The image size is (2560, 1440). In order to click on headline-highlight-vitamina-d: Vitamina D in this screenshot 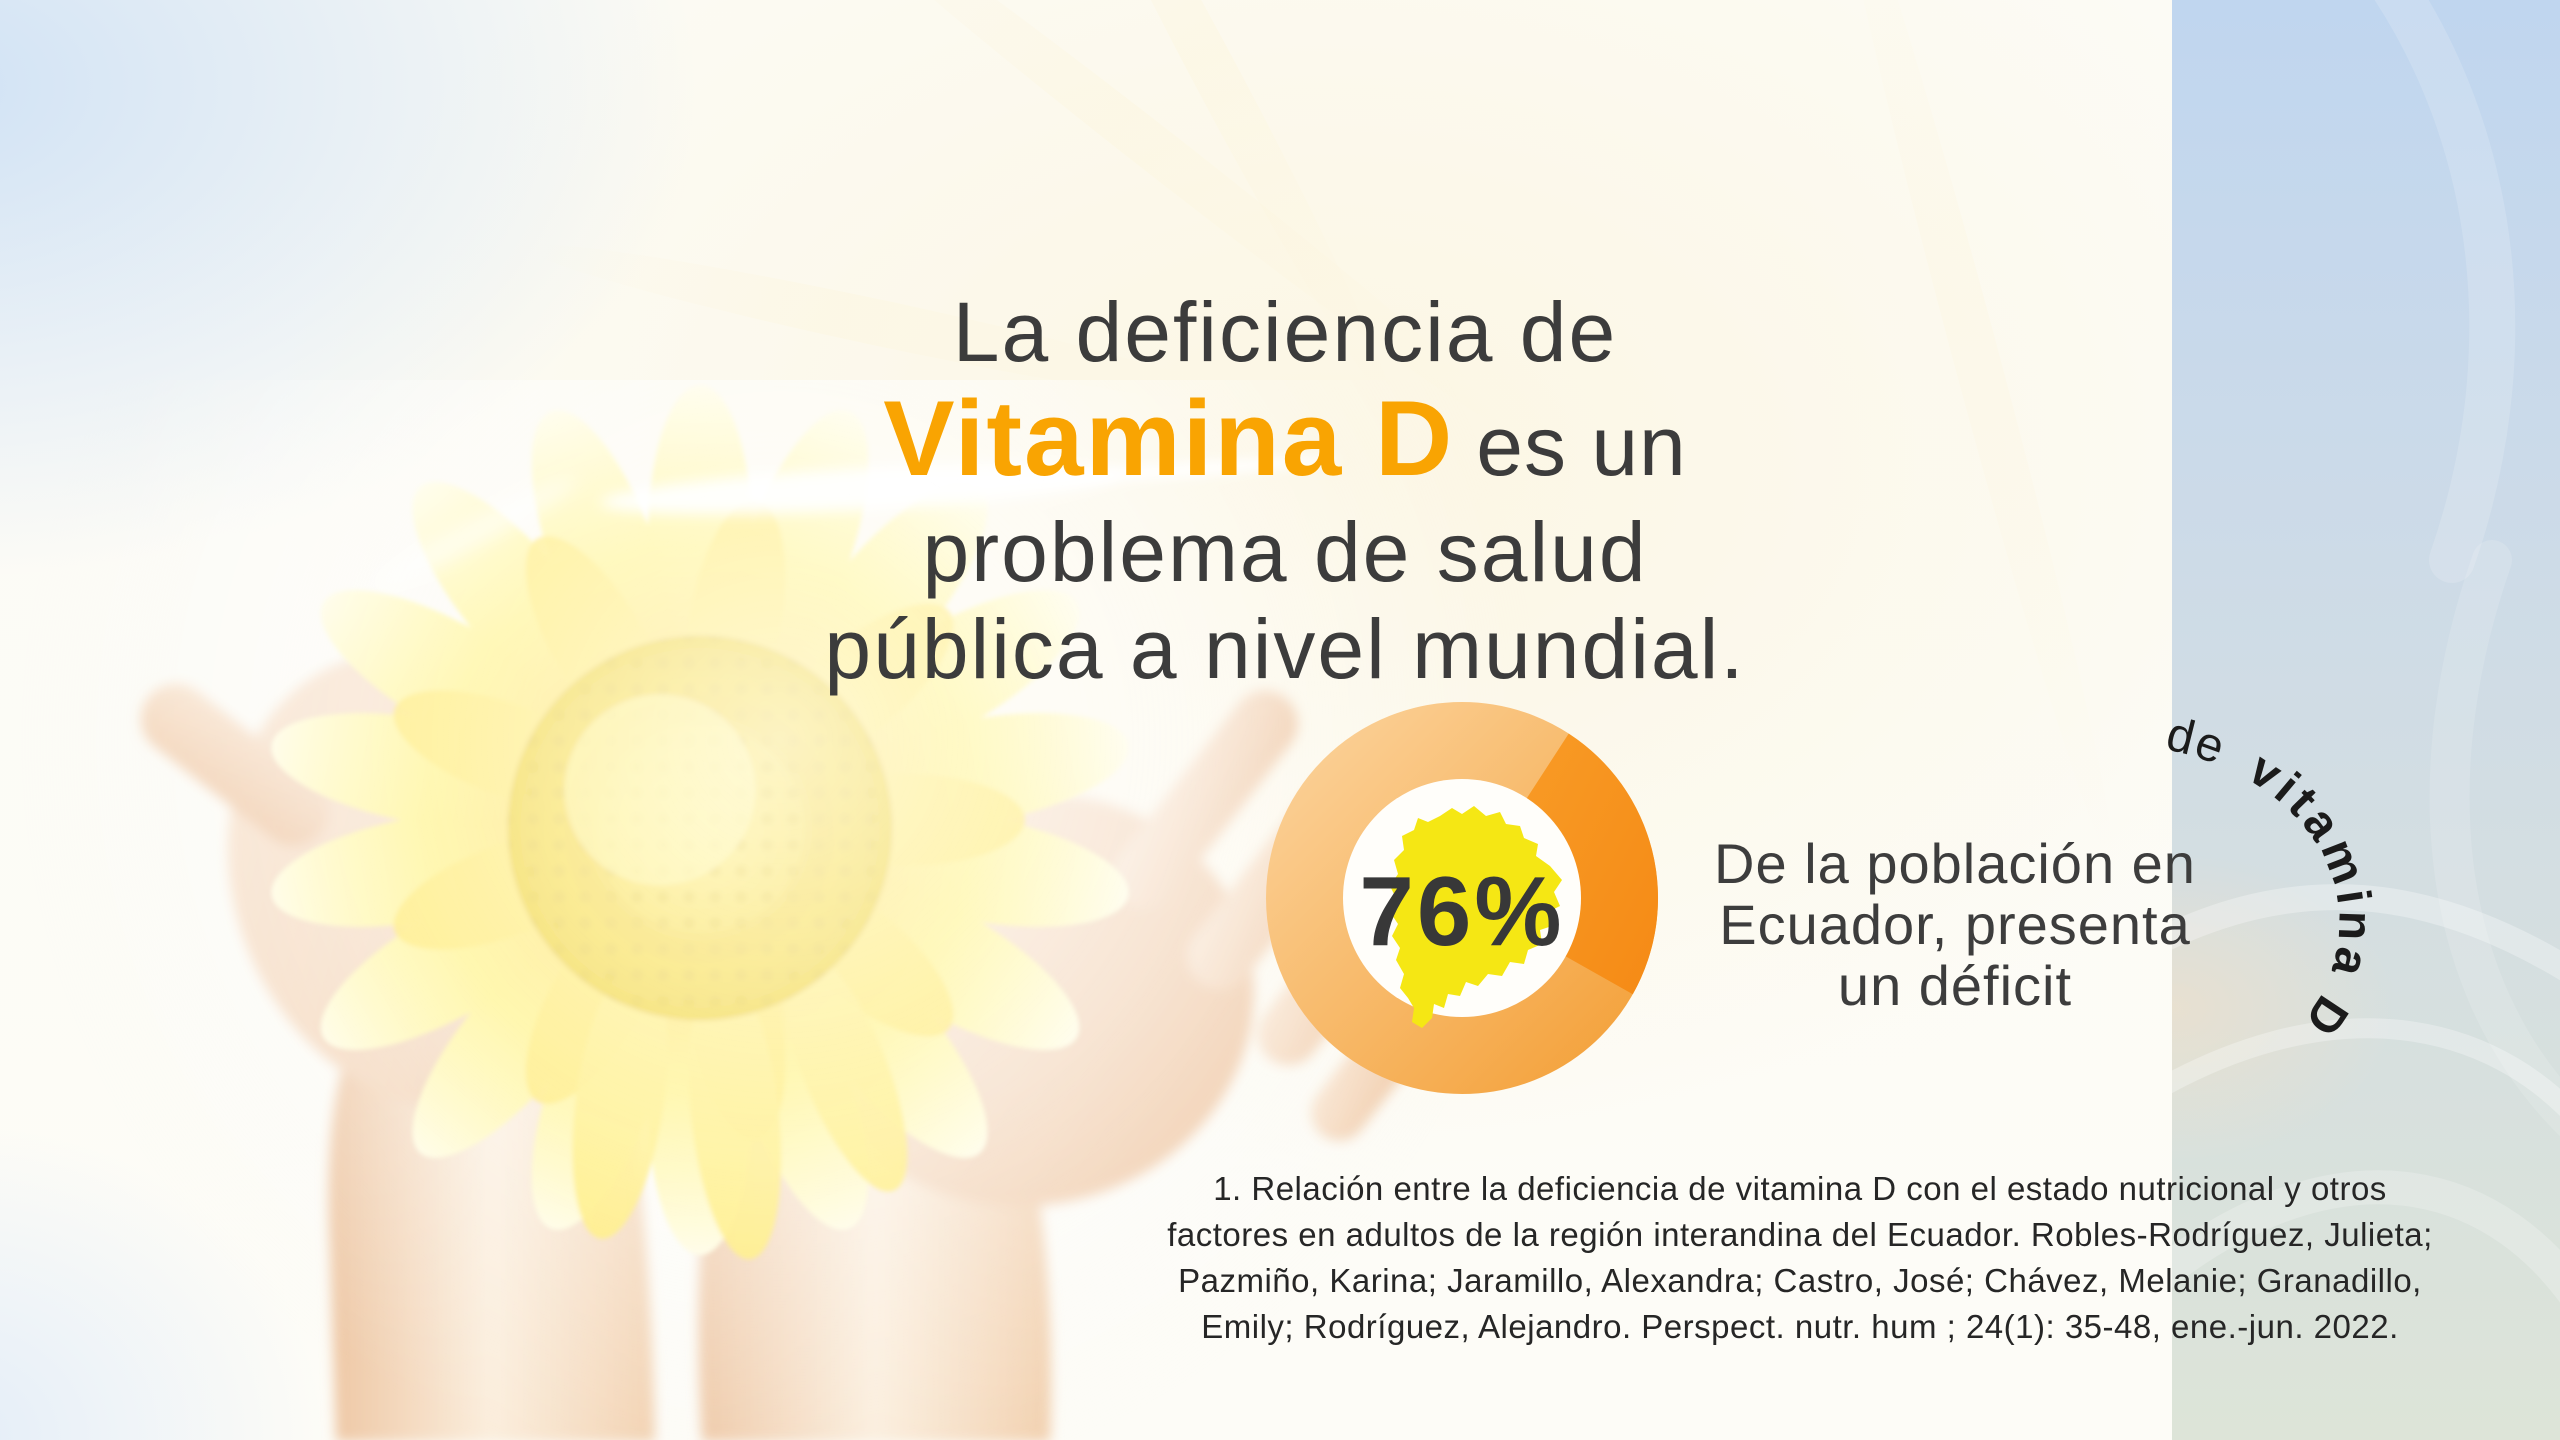, I will do `click(1169, 438)`.